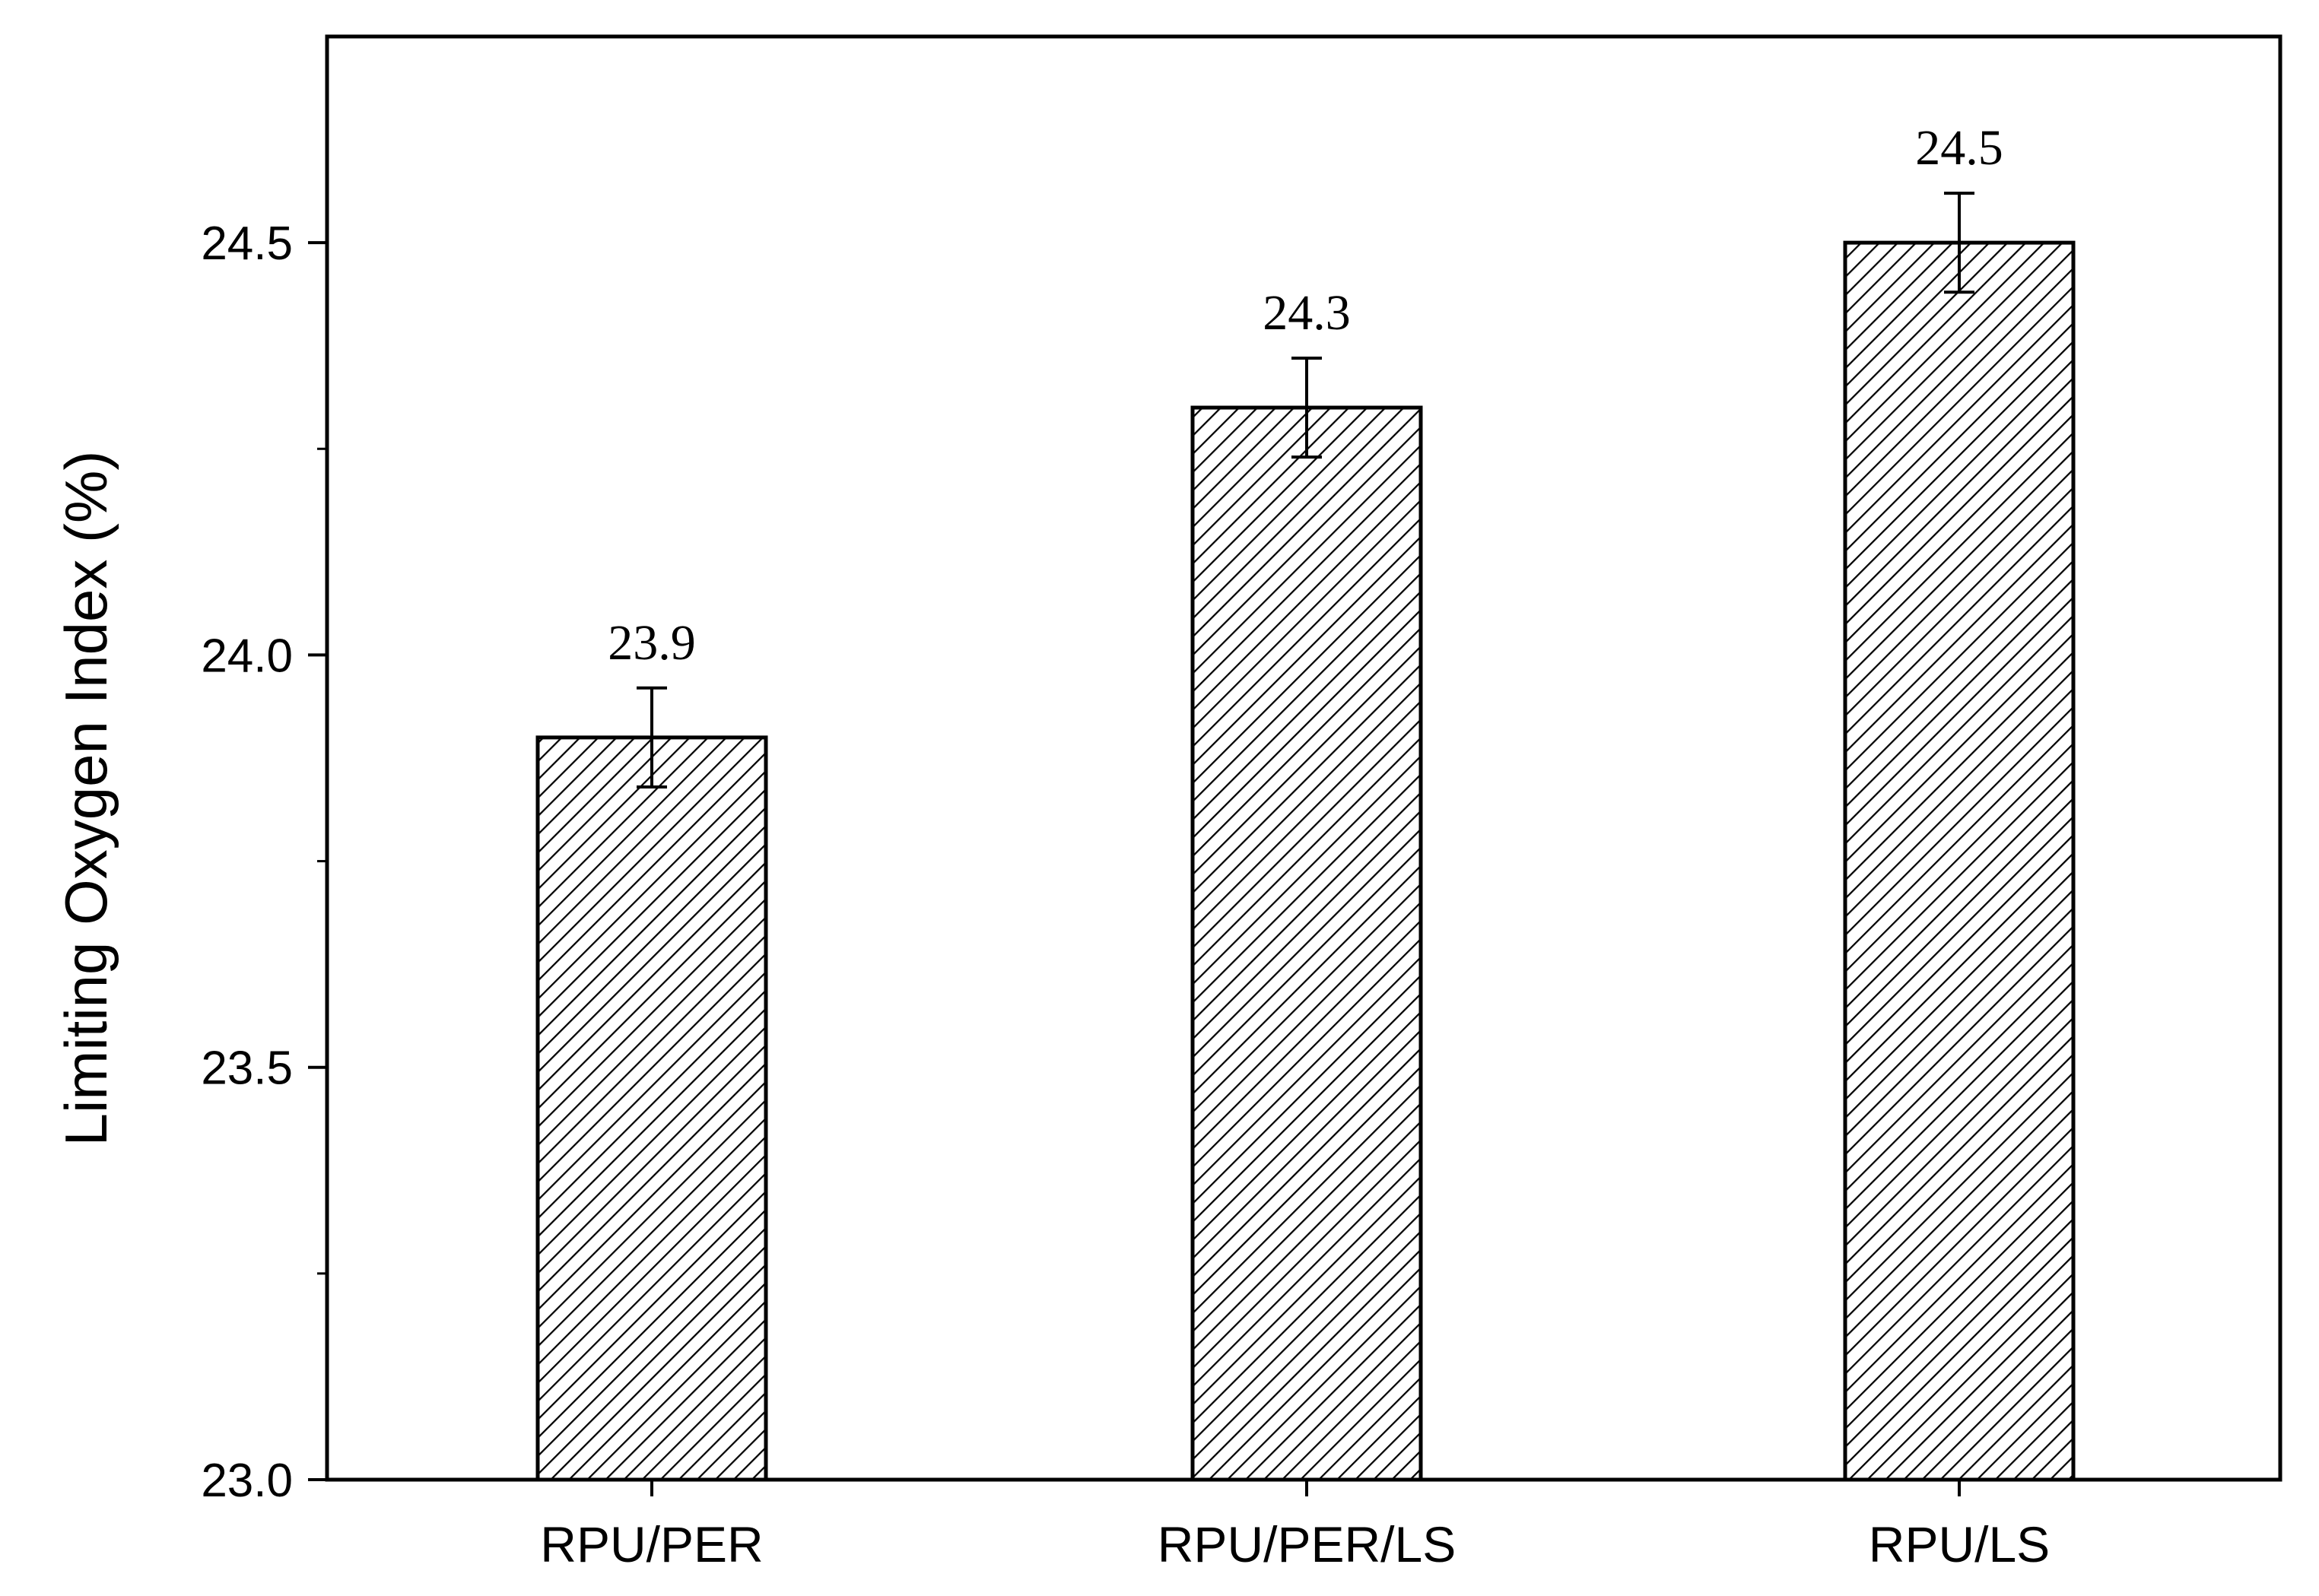 The width and height of the screenshot is (2319, 1596). Describe the element at coordinates (651, 1544) in the screenshot. I see `x-tick-label-1: RPU/PER` at that location.